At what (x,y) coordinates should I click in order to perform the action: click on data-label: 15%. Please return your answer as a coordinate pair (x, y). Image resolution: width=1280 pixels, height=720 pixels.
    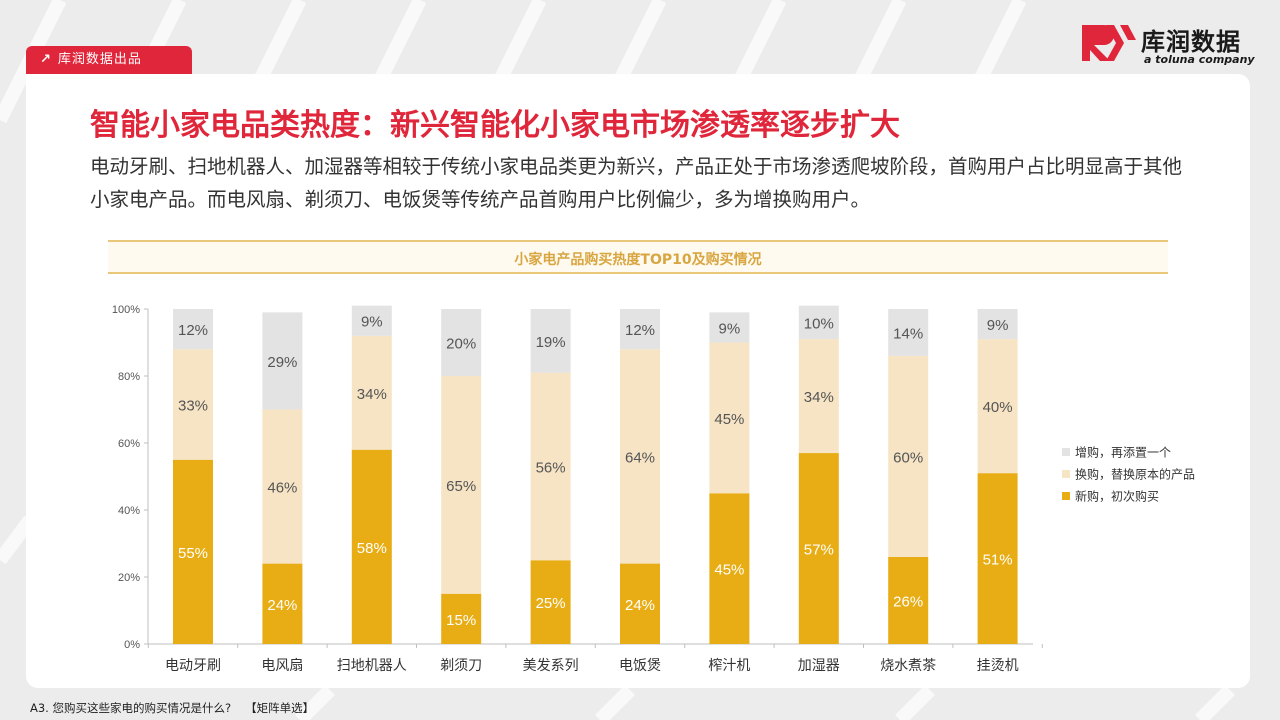
    Looking at the image, I should click on (461, 620).